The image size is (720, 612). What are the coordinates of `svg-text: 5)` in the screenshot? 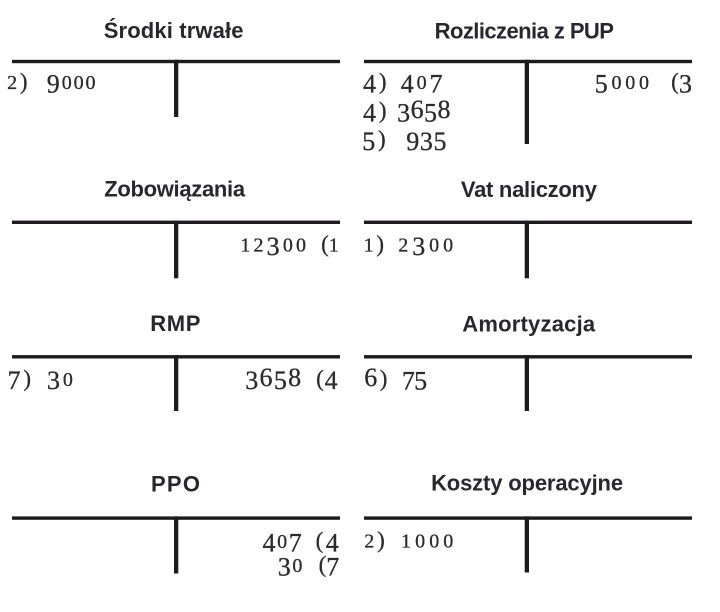 It's located at (375, 141).